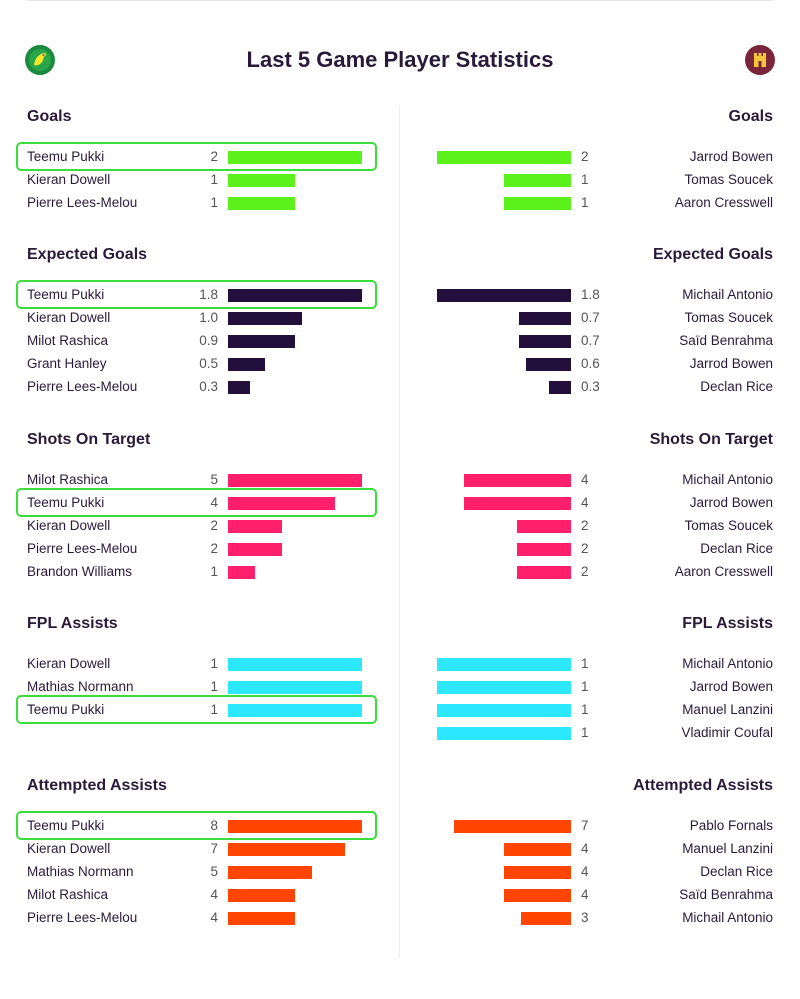  Describe the element at coordinates (199, 525) in the screenshot. I see `home-player-row: Kieran Dowell 2` at that location.